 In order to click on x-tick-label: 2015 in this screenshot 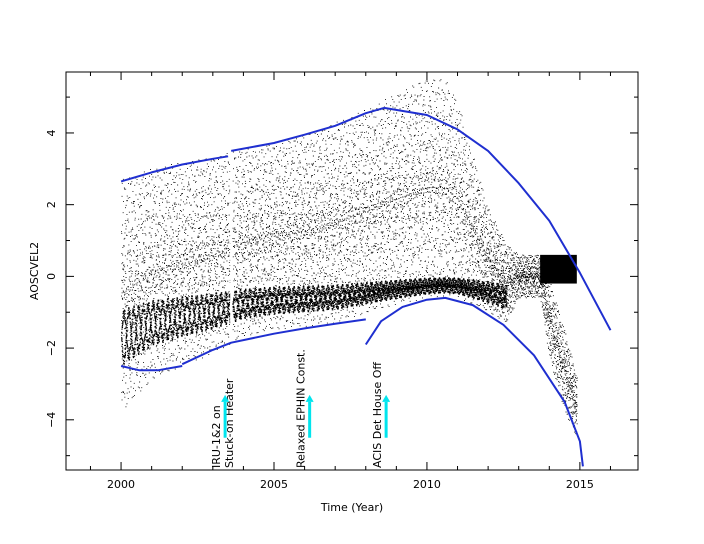, I will do `click(580, 484)`.